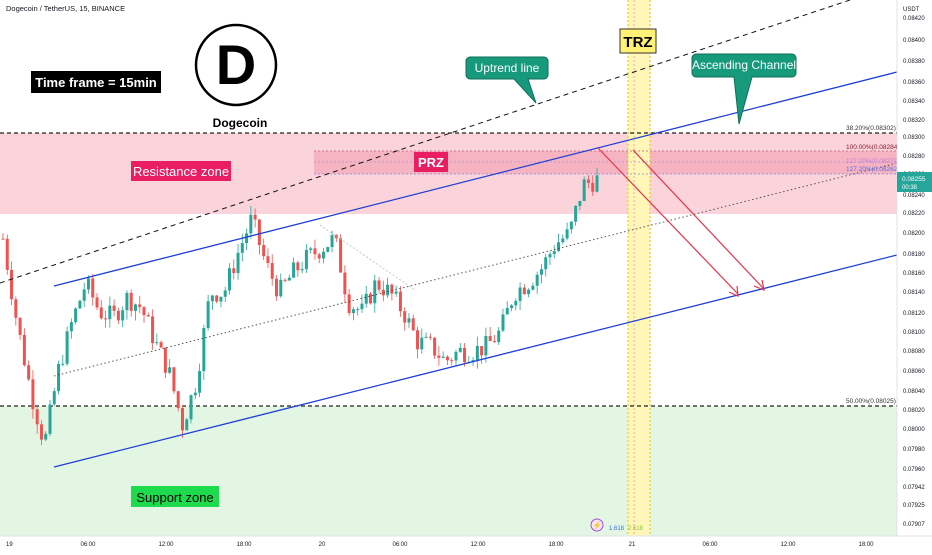  Describe the element at coordinates (873, 161) in the screenshot. I see `fib-127a-label: 127.20%(0.08279)` at that location.